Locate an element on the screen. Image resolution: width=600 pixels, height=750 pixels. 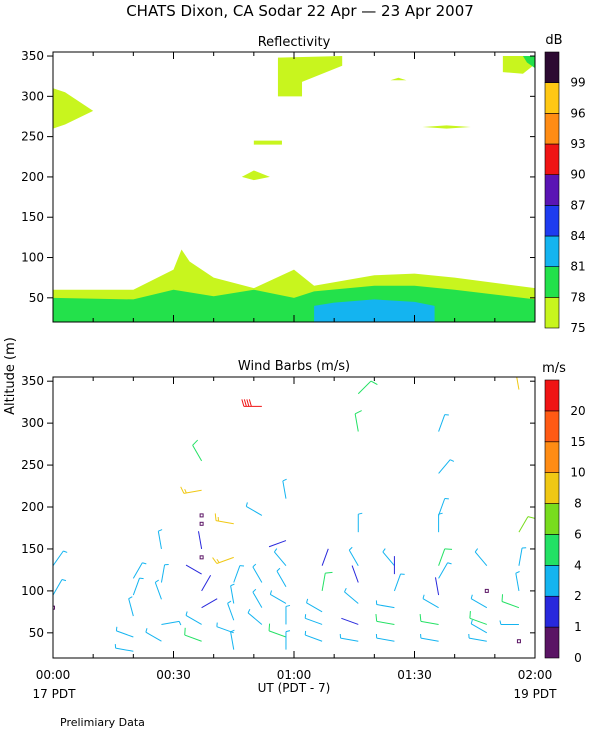
colorbar-label: 99 is located at coordinates (577, 83).